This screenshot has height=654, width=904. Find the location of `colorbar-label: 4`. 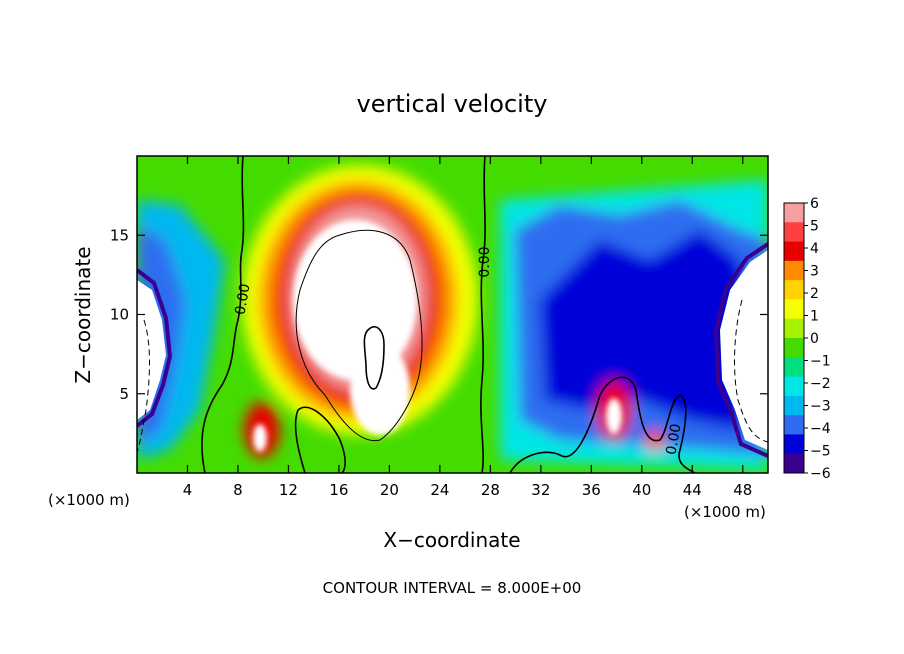

colorbar-label: 4 is located at coordinates (814, 249).